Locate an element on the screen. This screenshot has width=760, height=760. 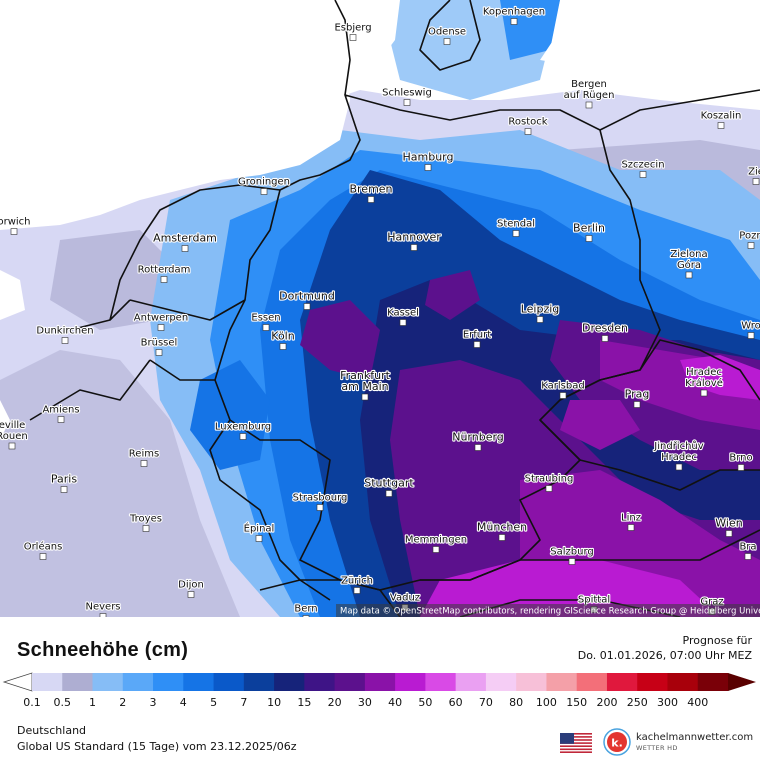
city-strasbourg: Strasbourg is located at coordinates (320, 501).